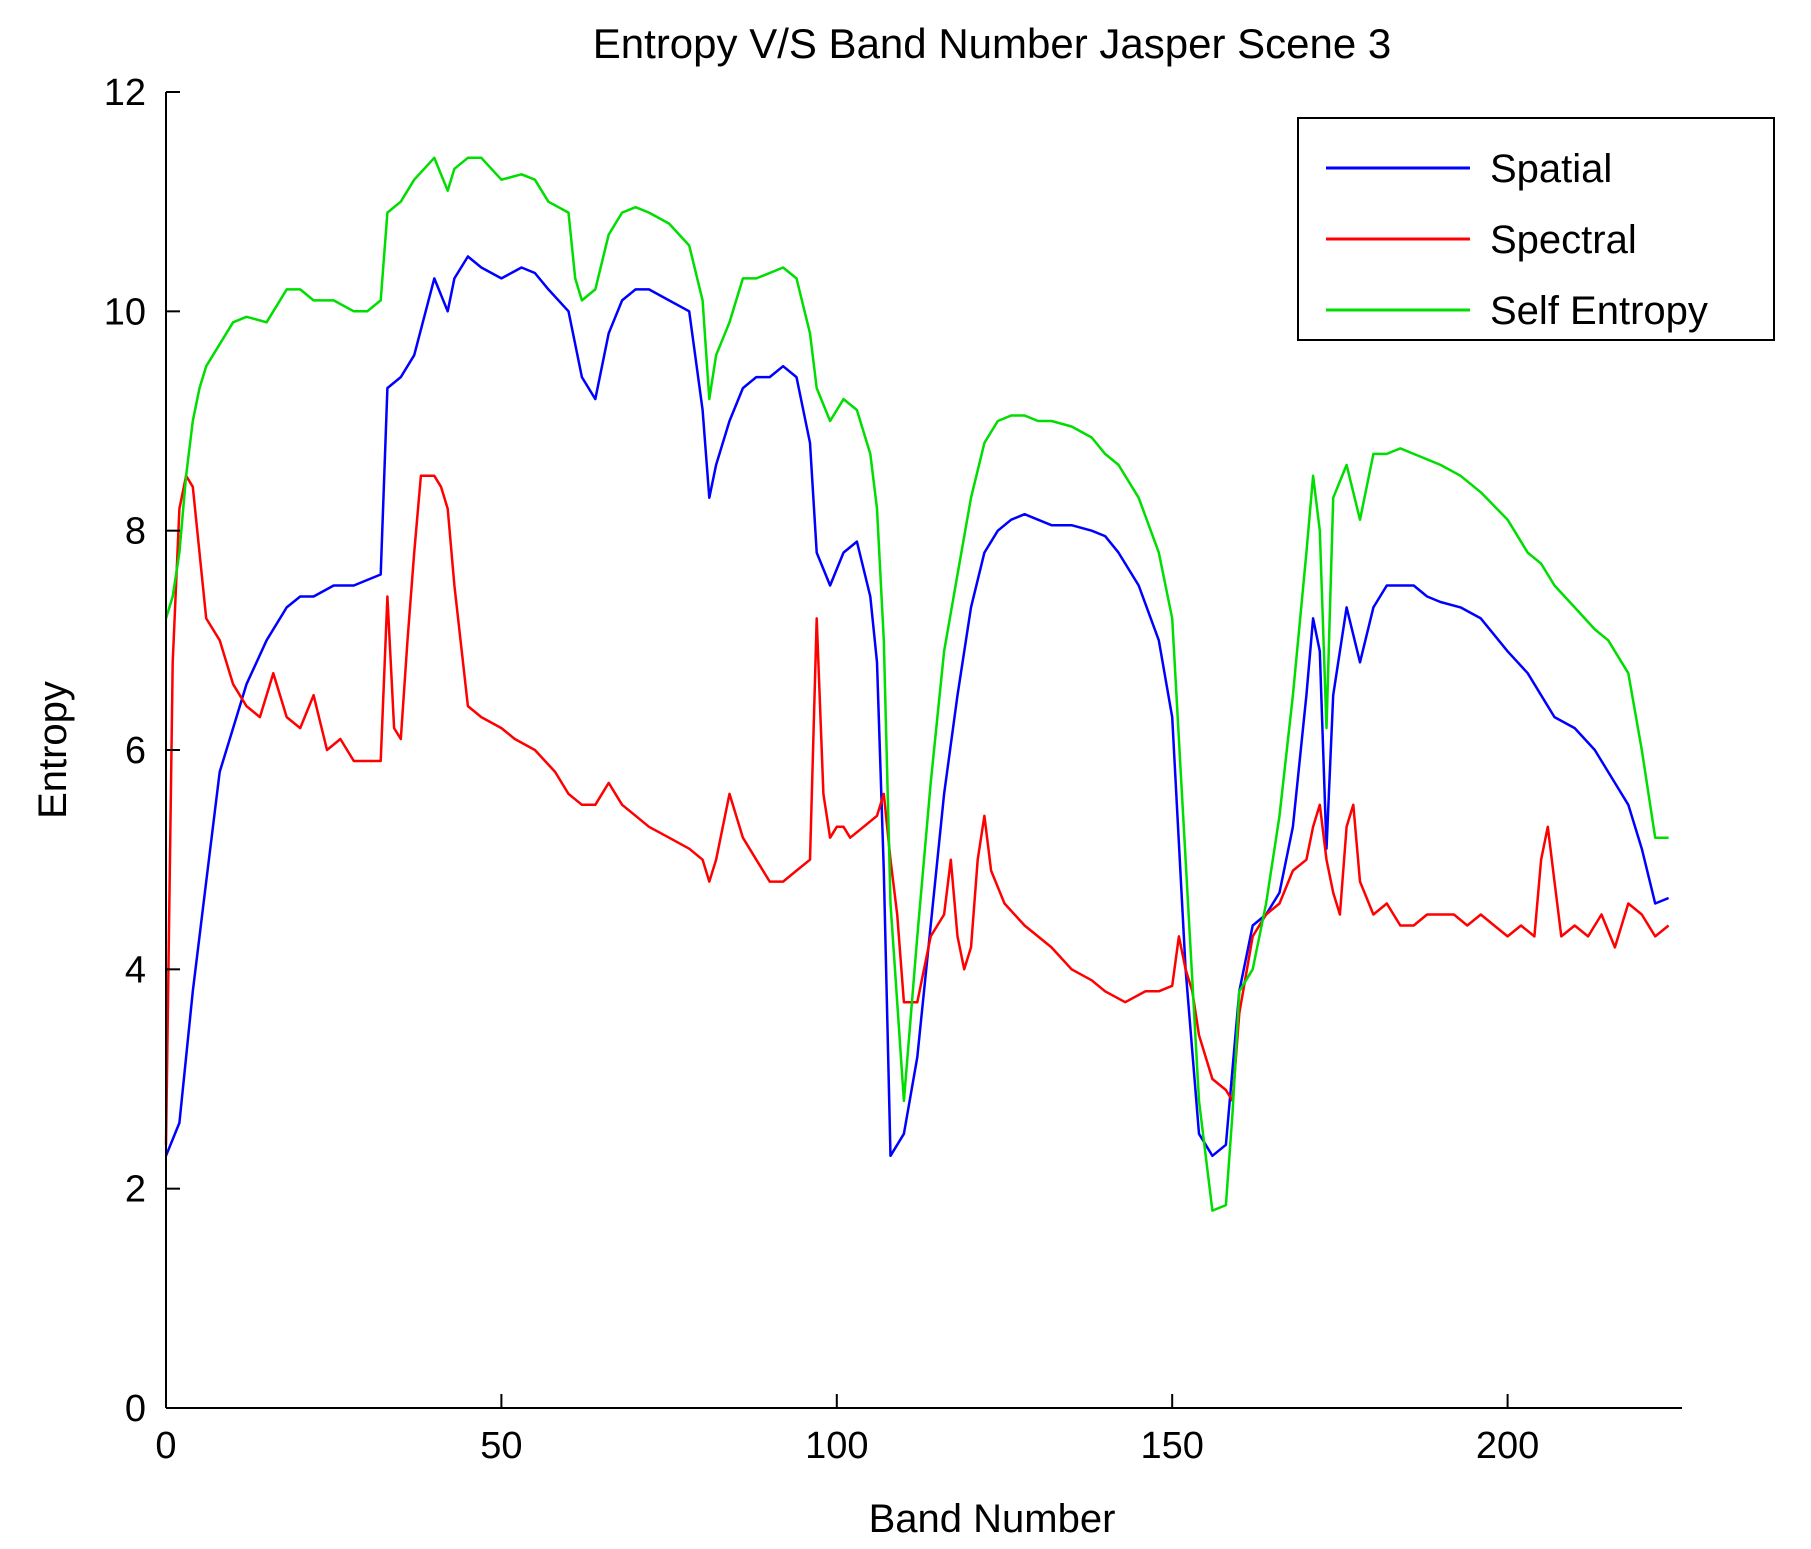  What do you see at coordinates (501, 1446) in the screenshot?
I see `x-tick-label: 50` at bounding box center [501, 1446].